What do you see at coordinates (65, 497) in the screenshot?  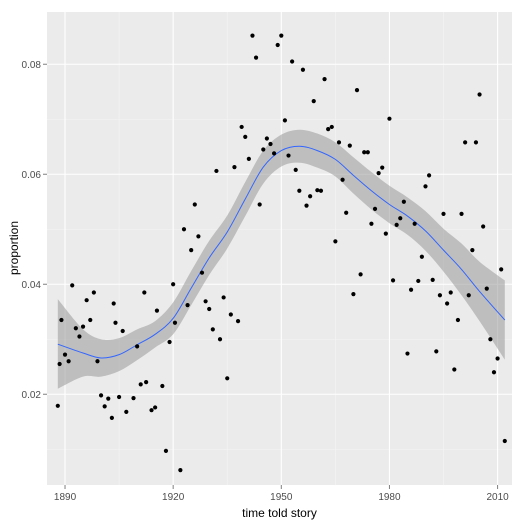 I see `x-tick-label: 1890` at bounding box center [65, 497].